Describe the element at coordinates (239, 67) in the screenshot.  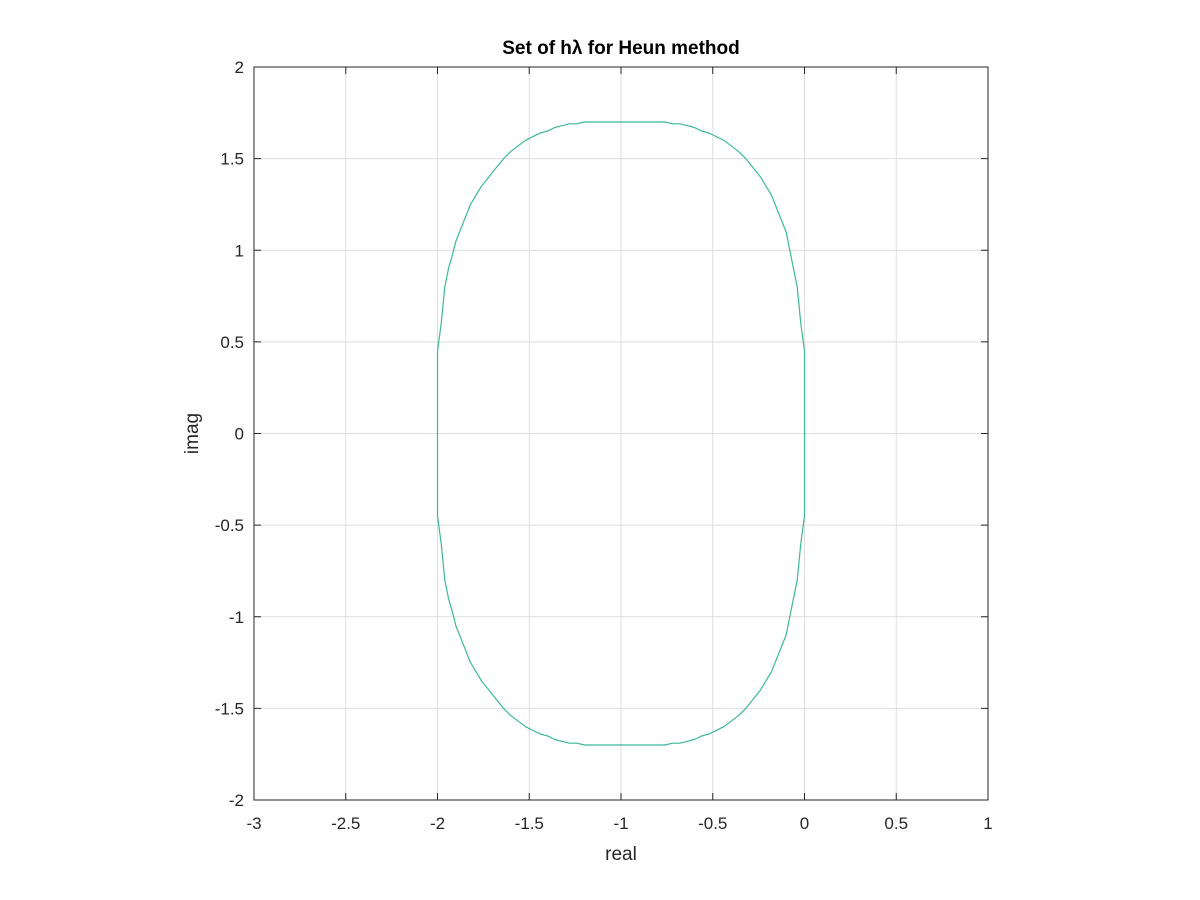
I see `y-tick-label: 2` at that location.